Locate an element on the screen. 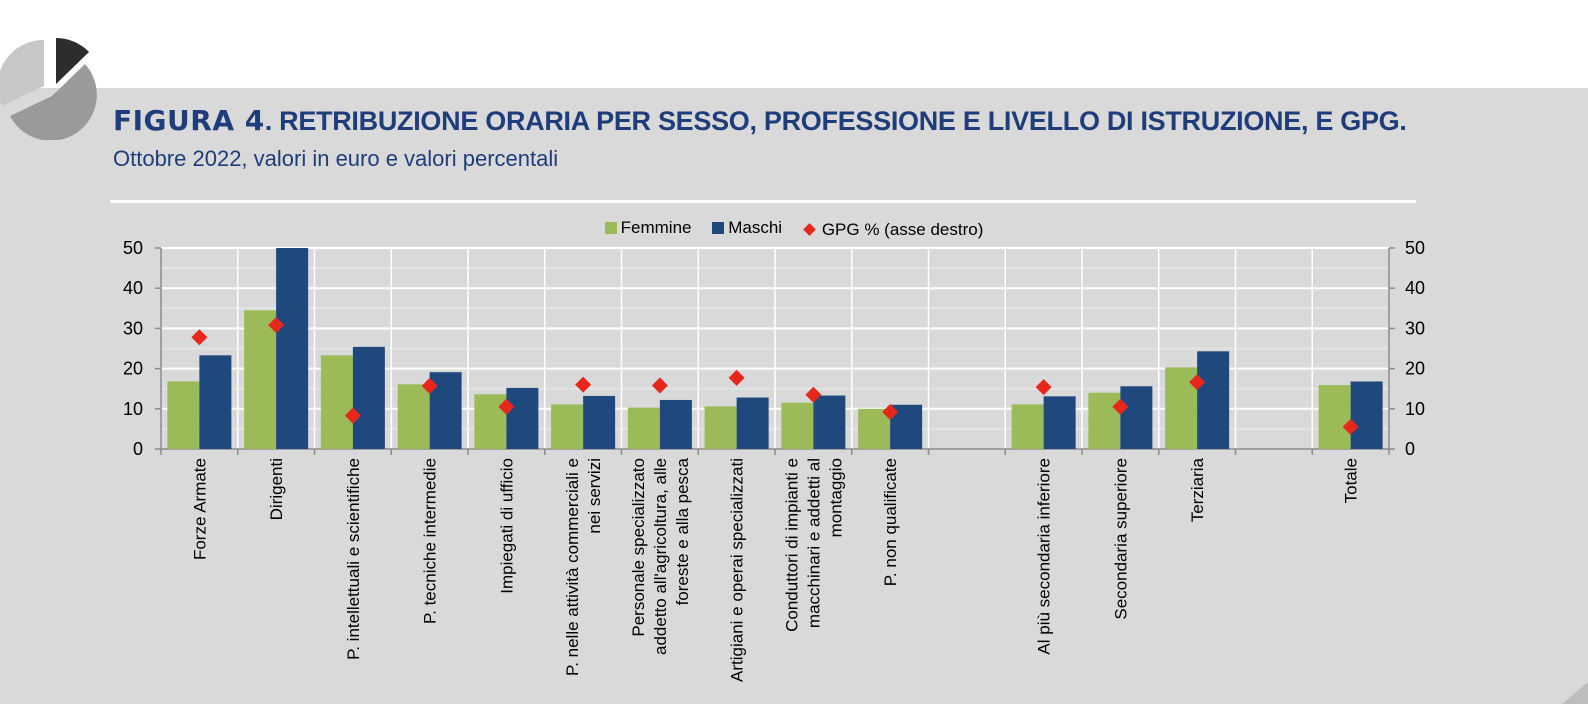  x-tick-label: Impiegati di ufficio is located at coordinates (506, 526).